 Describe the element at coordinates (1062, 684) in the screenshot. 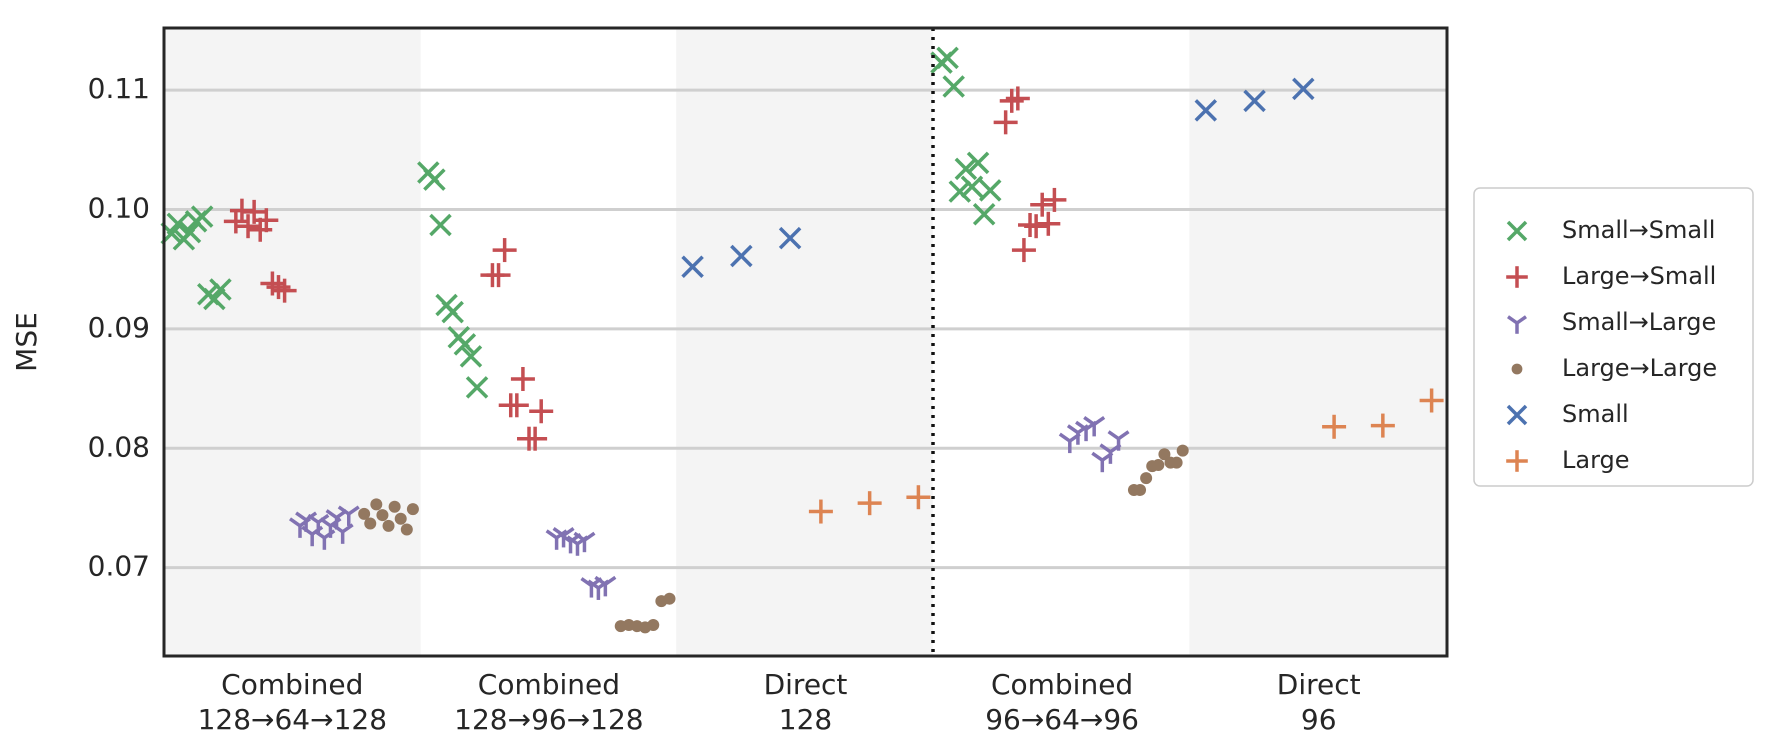

I see `x-tick-label: Combined` at that location.